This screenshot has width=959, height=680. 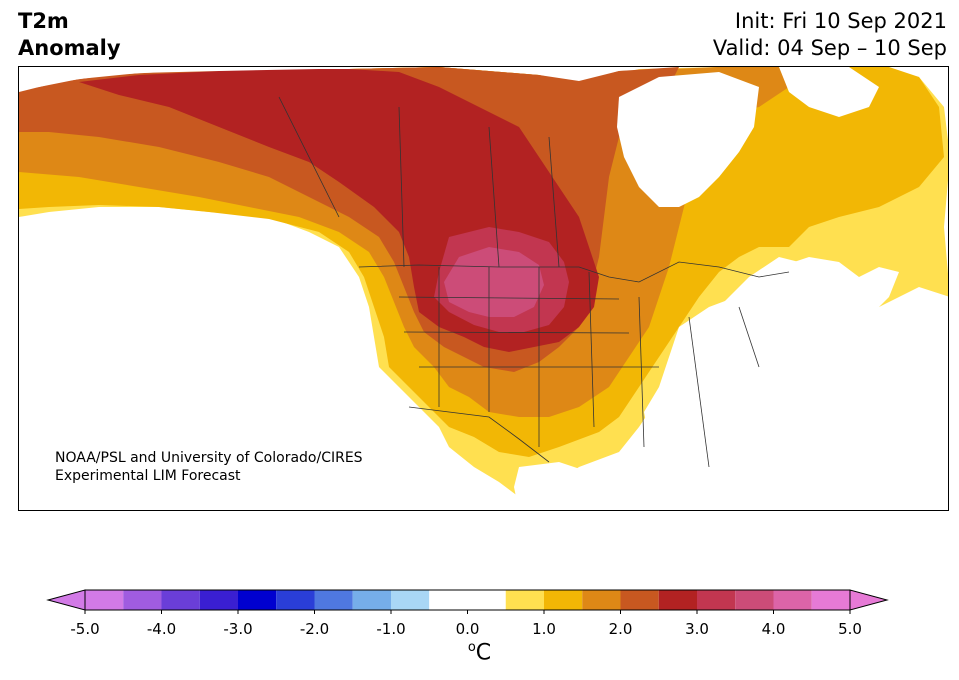 What do you see at coordinates (43, 21) in the screenshot?
I see `variable-title: T2m` at bounding box center [43, 21].